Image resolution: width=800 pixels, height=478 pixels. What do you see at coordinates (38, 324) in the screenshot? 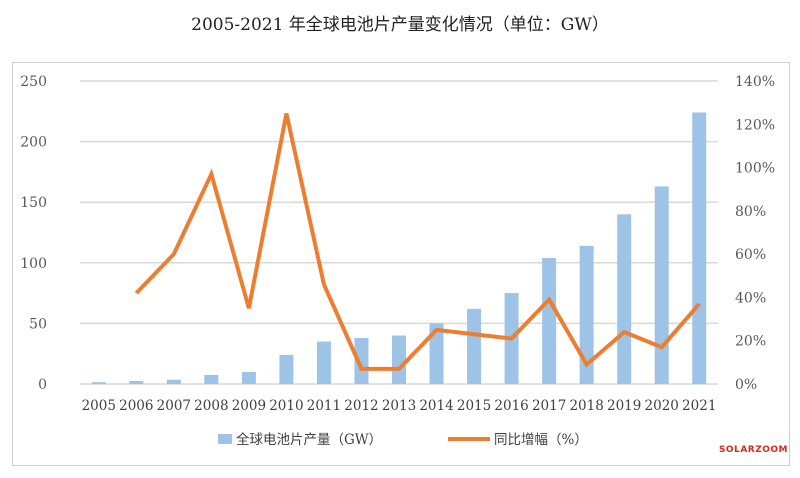
I see `left-tick-label: 50` at bounding box center [38, 324].